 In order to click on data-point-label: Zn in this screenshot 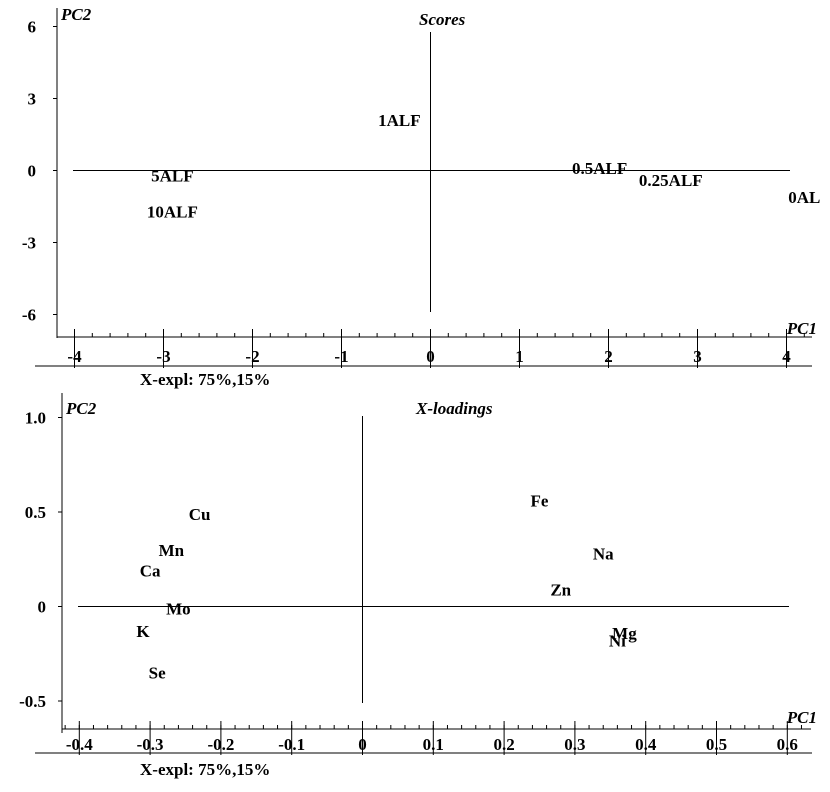, I will do `click(560, 589)`.